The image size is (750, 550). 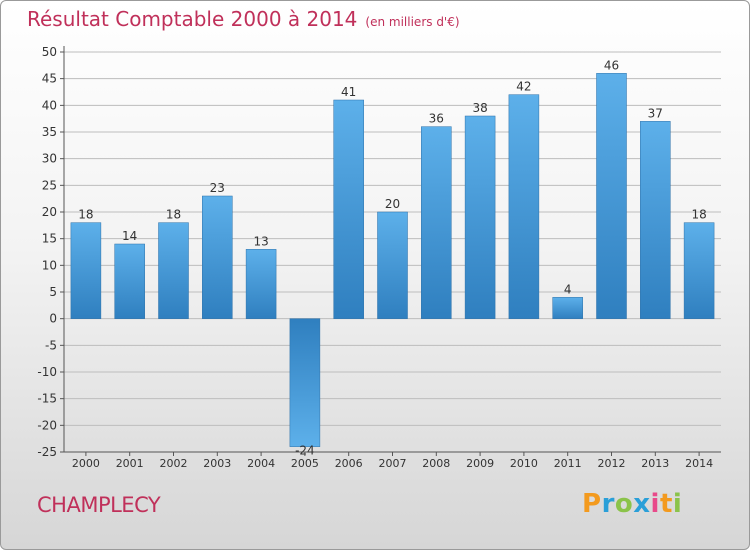 I want to click on data-label: 14, so click(x=129, y=236).